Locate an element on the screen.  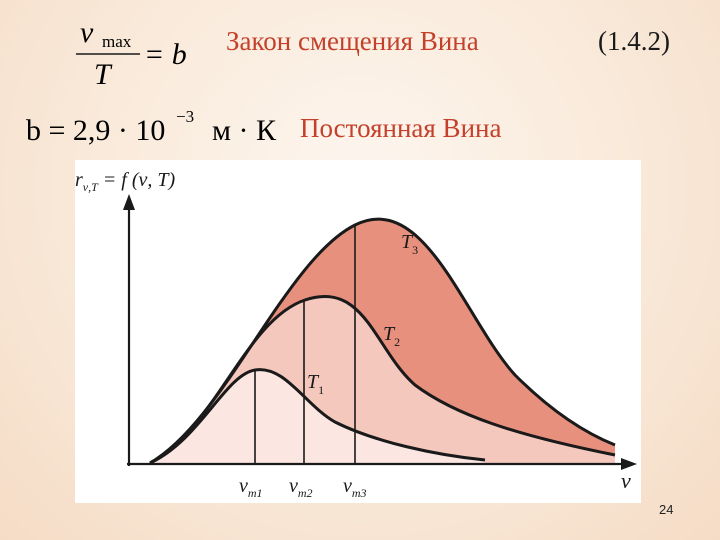
label-t2: T2 is located at coordinates (391, 336).